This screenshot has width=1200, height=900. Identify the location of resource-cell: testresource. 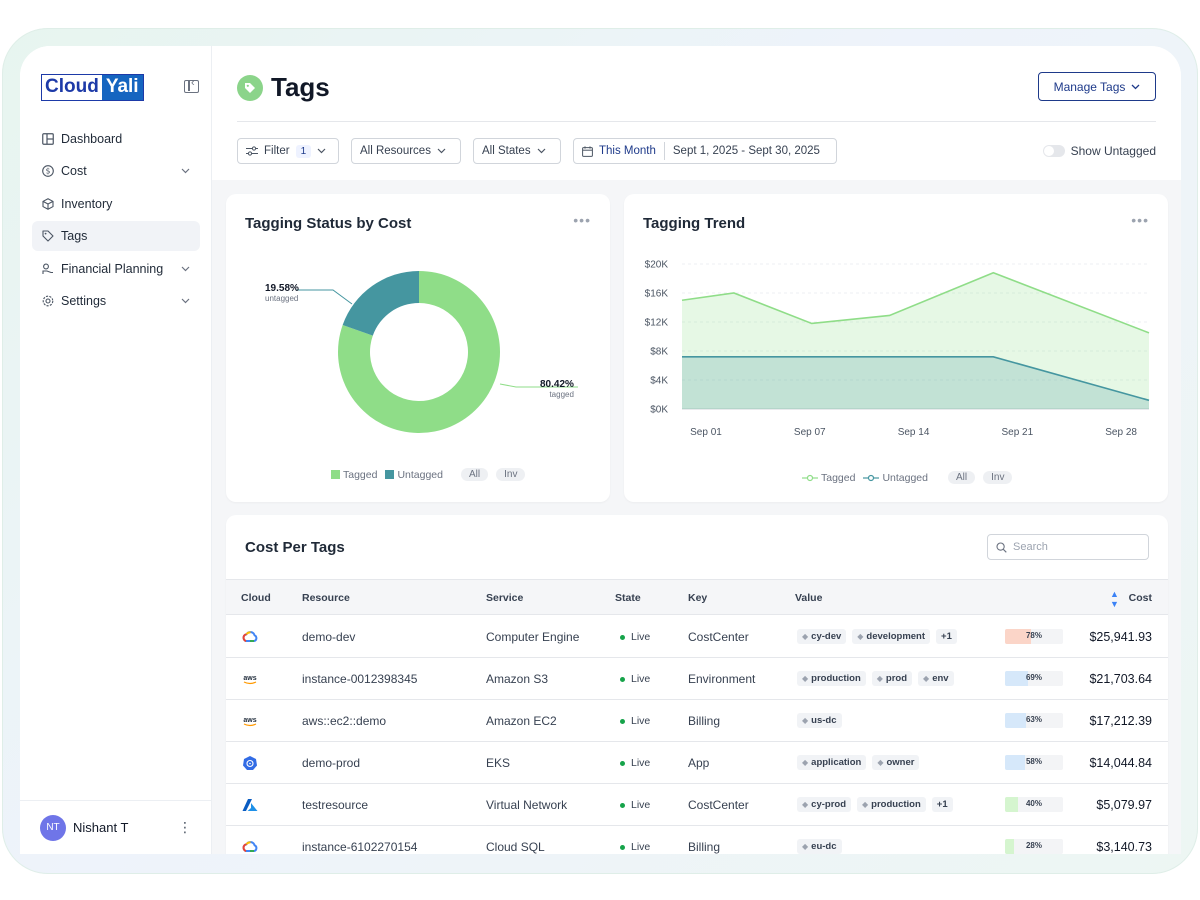
(335, 805).